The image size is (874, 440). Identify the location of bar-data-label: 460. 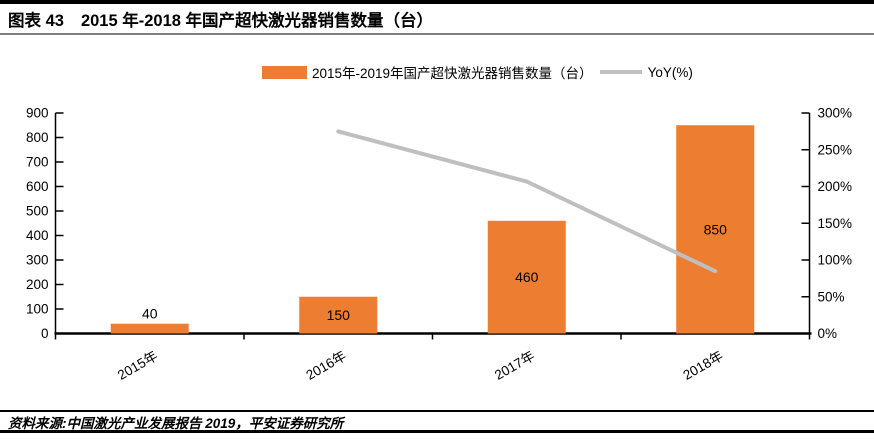
(527, 277).